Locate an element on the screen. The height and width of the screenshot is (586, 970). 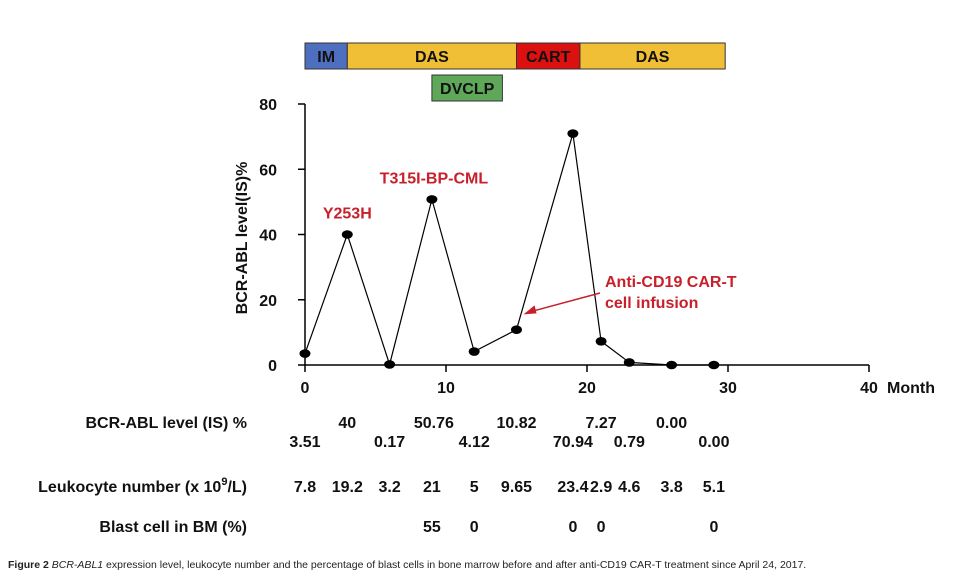
bcr-abl-lower-2: 4.12 is located at coordinates (474, 442).